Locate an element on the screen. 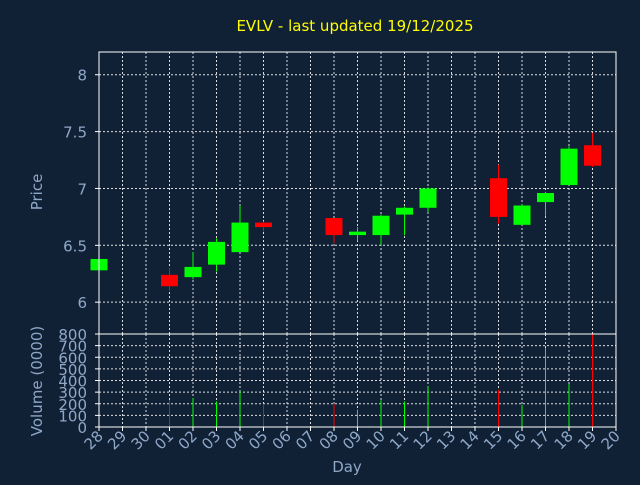 This screenshot has height=485, width=640. volume-axis-label: Volume (0000) is located at coordinates (37, 381).